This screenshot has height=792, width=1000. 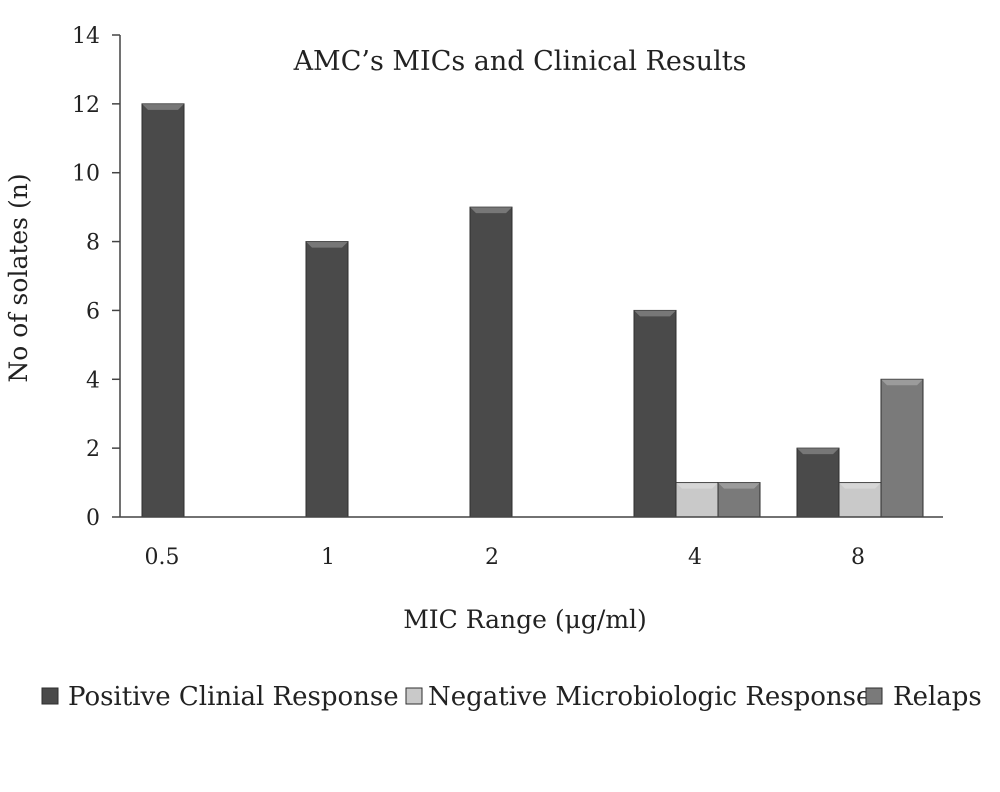 What do you see at coordinates (86, 174) in the screenshot?
I see `y-tick-label: 10` at bounding box center [86, 174].